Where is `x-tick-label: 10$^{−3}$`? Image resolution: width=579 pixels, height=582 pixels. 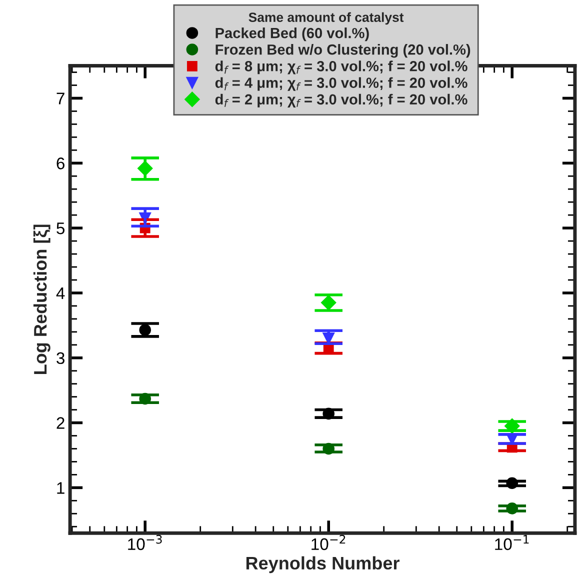 x-tick-label: 10$^{−3}$ is located at coordinates (145, 542).